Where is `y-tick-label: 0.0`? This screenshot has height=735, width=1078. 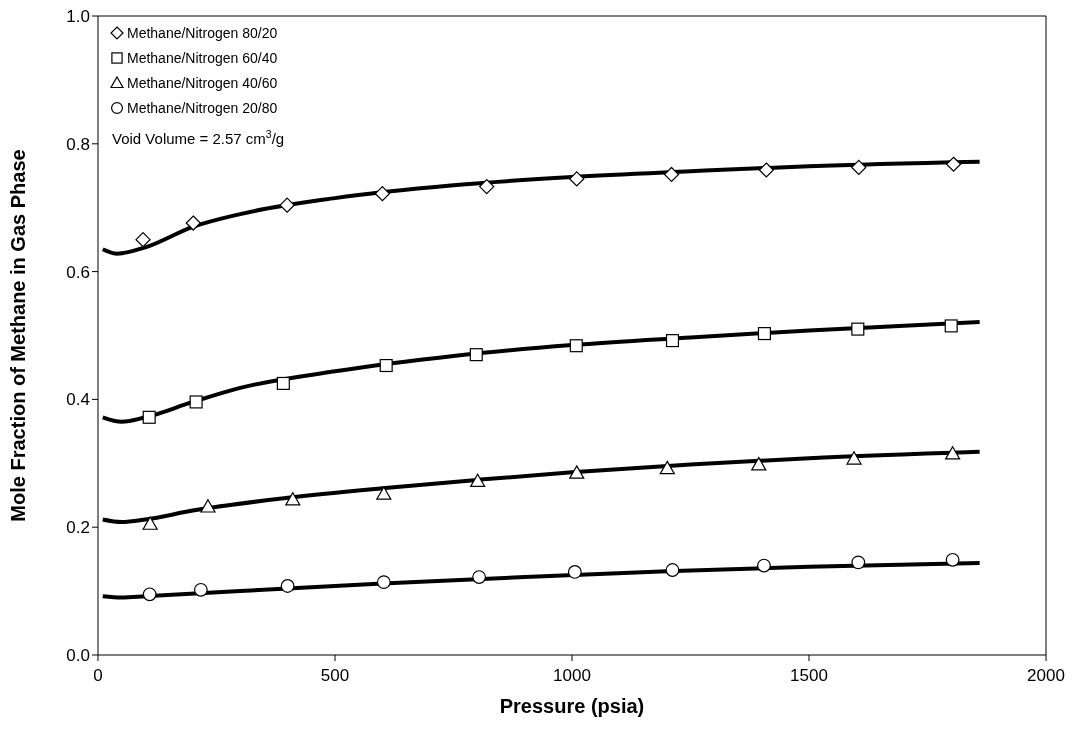
y-tick-label: 0.0 is located at coordinates (78, 656).